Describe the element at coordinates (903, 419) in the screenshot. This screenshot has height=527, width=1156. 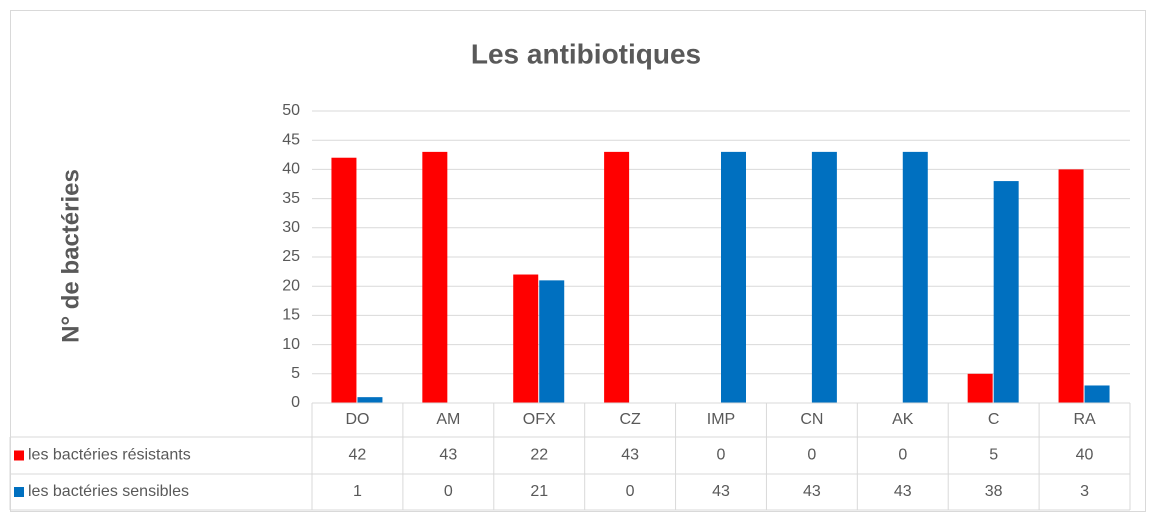
I see `x-tick-label: AK` at that location.